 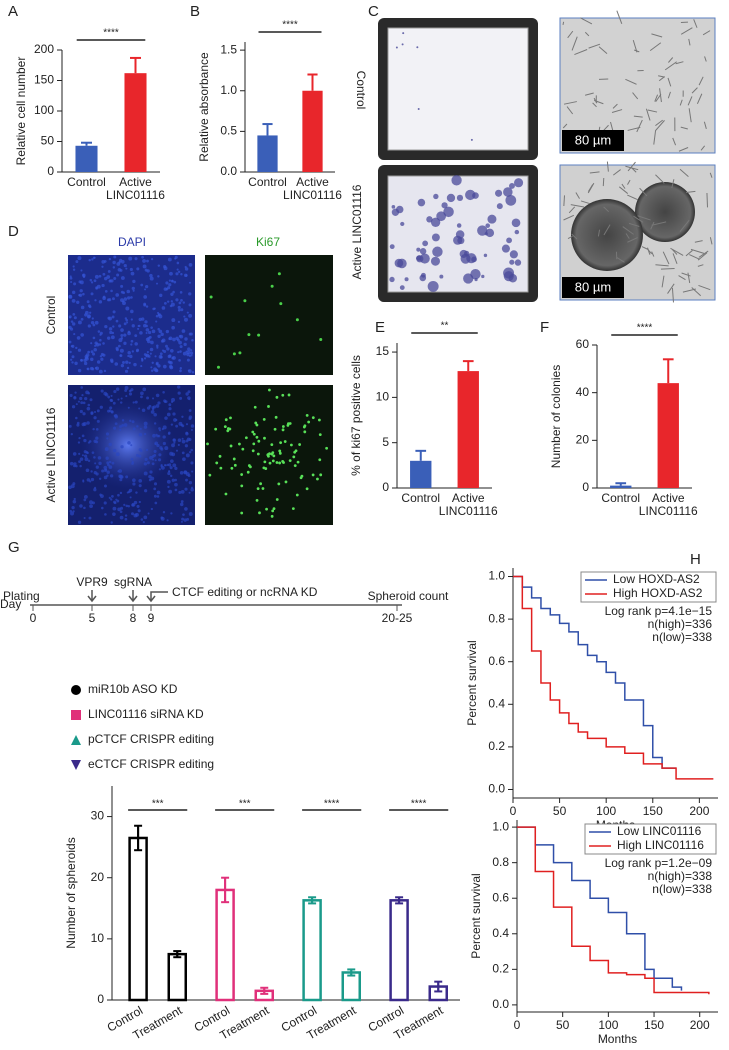 What do you see at coordinates (13, 231) in the screenshot?
I see `panel-letter: D` at bounding box center [13, 231].